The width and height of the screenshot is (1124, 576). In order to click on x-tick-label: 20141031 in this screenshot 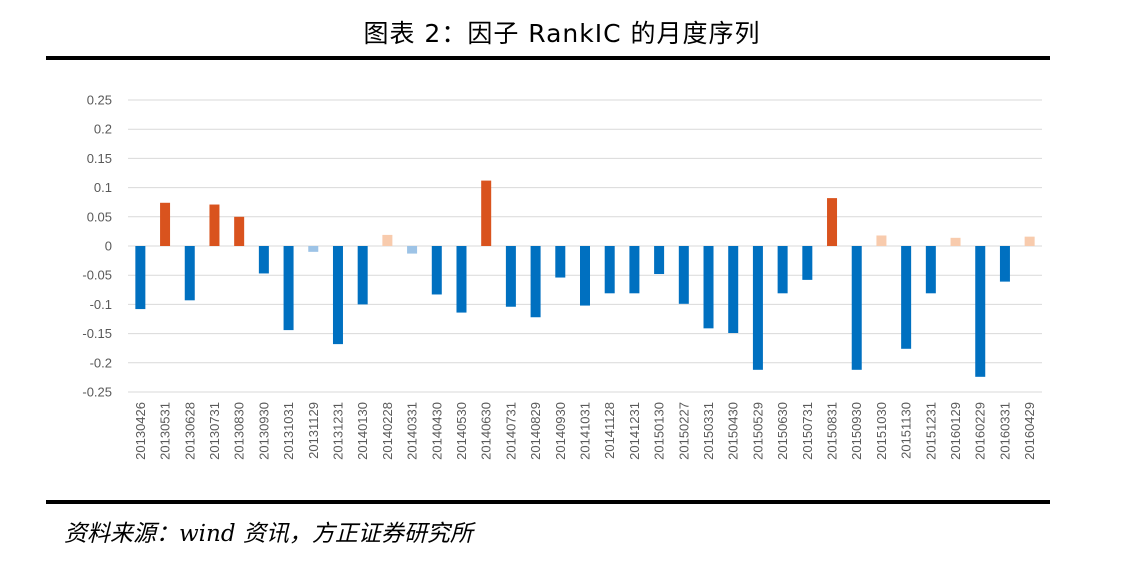, I will do `click(585, 431)`.